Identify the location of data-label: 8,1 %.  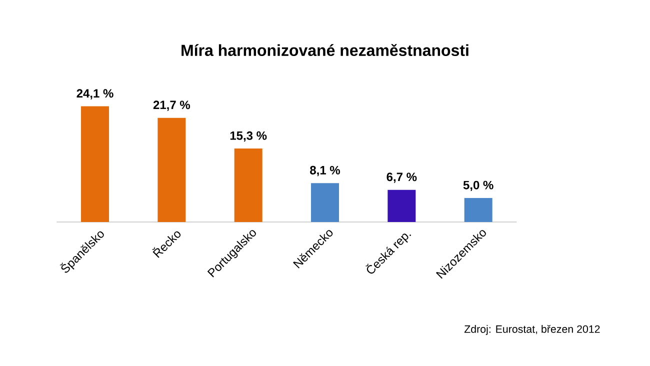
(325, 171).